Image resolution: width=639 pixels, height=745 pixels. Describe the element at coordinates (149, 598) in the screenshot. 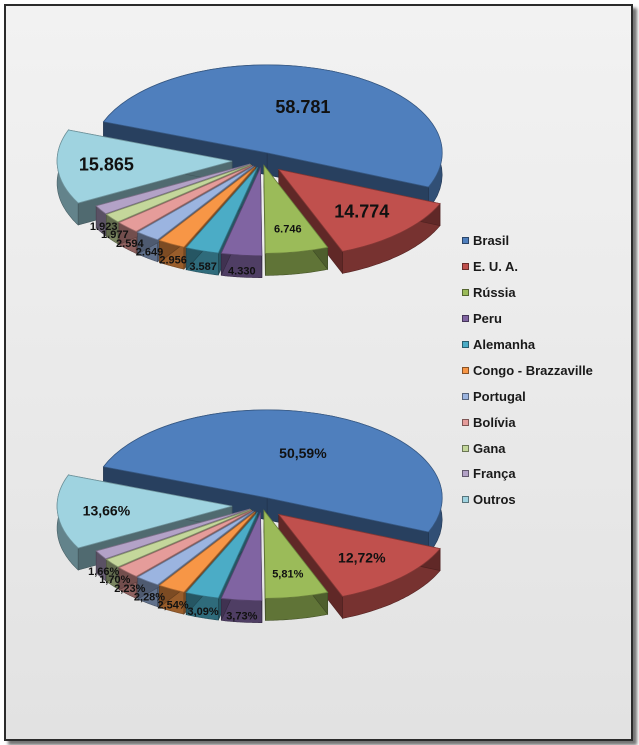

I see `data-label: 2,28%` at that location.